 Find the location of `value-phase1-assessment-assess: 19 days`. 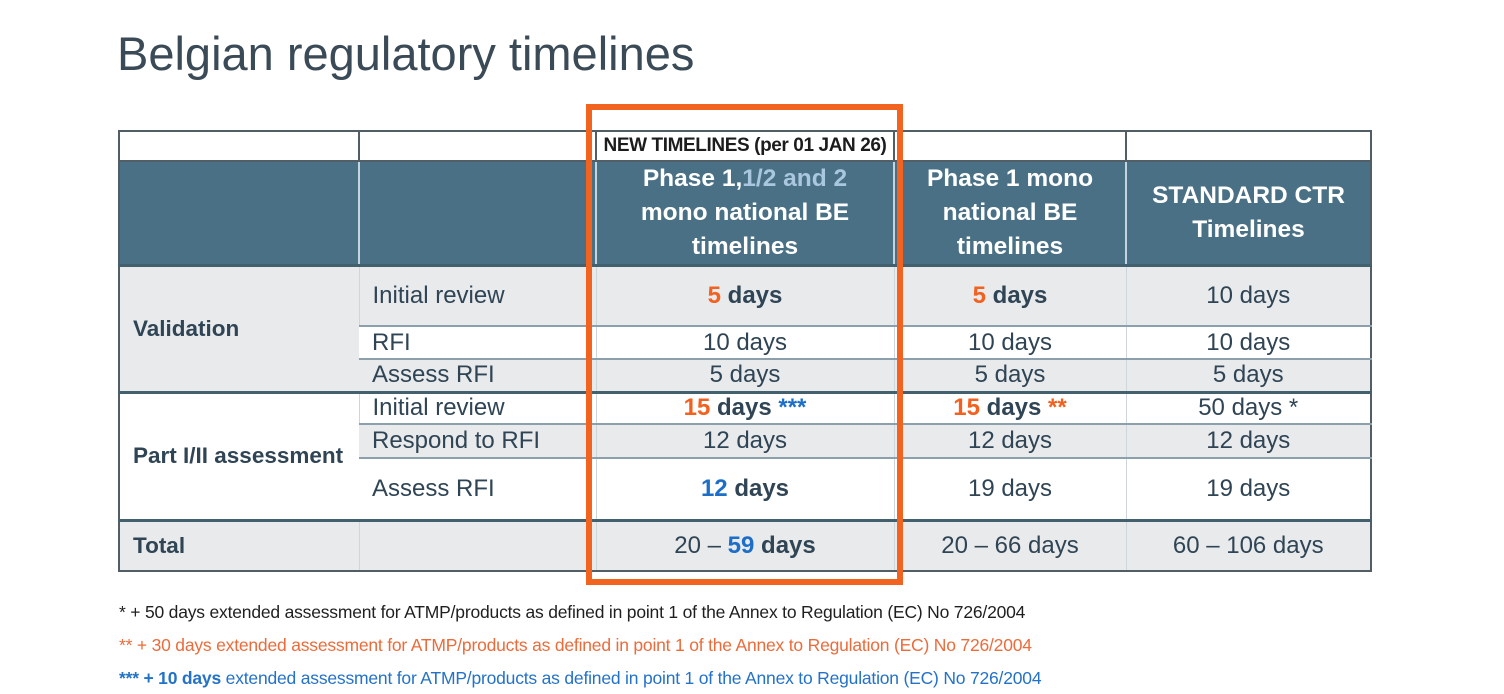

value-phase1-assessment-assess: 19 days is located at coordinates (1009, 488).